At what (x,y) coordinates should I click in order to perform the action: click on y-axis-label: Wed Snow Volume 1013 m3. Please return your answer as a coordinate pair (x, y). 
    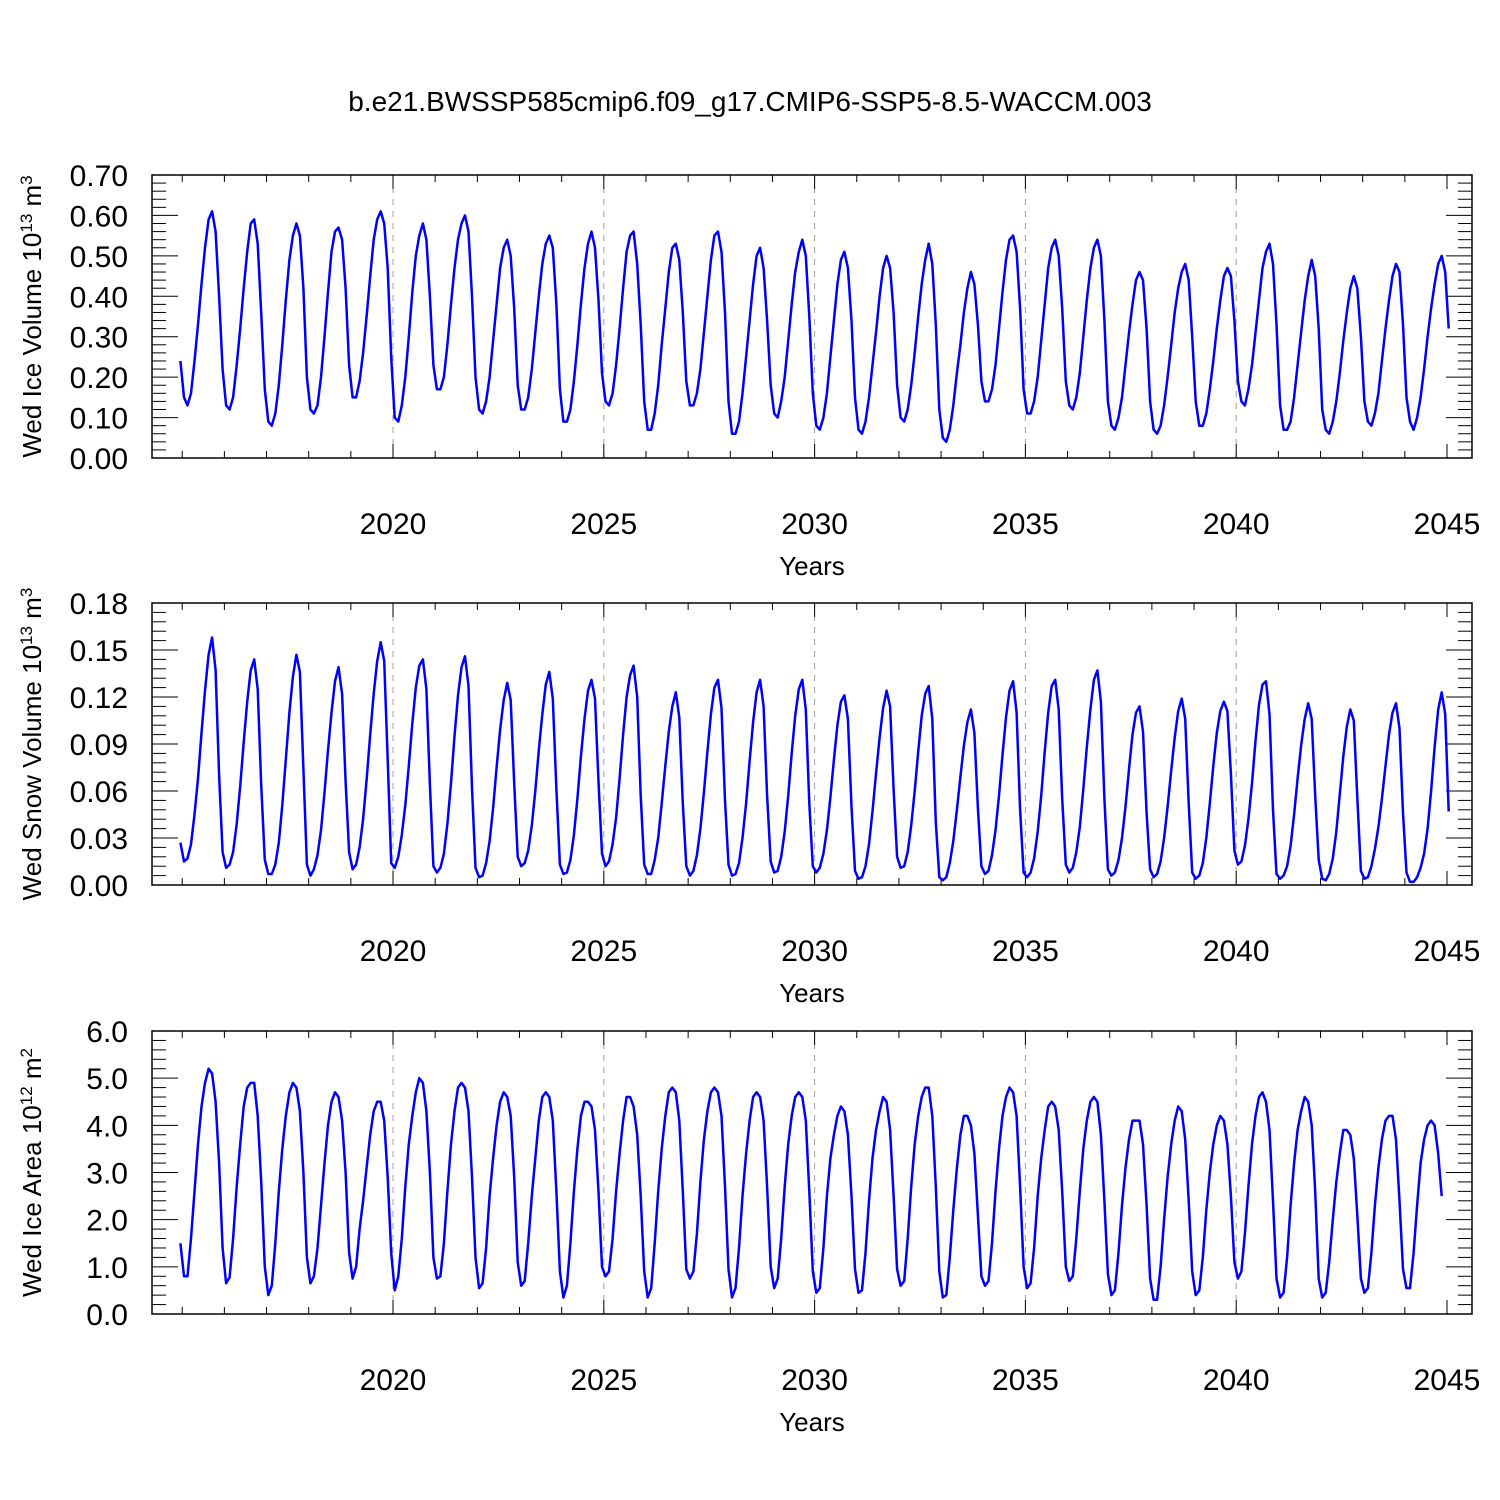
    Looking at the image, I should click on (32, 744).